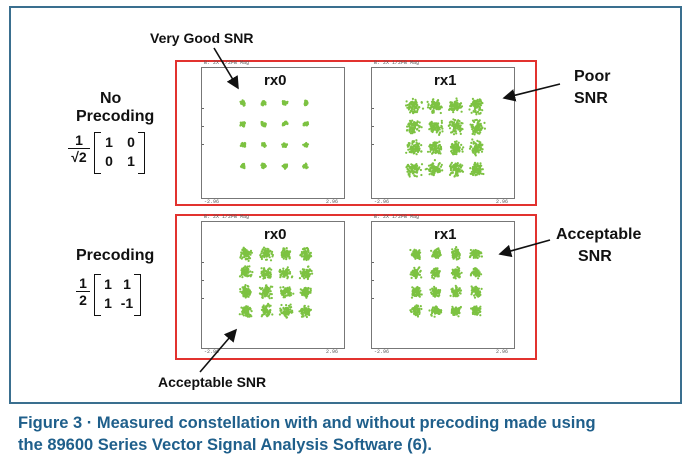 The width and height of the screenshot is (693, 471). Describe the element at coordinates (273, 284) in the screenshot. I see `constellation-plot-precoding-rx0: B: 2X 1/2FB Mag rx0 -2.96 2.96` at that location.